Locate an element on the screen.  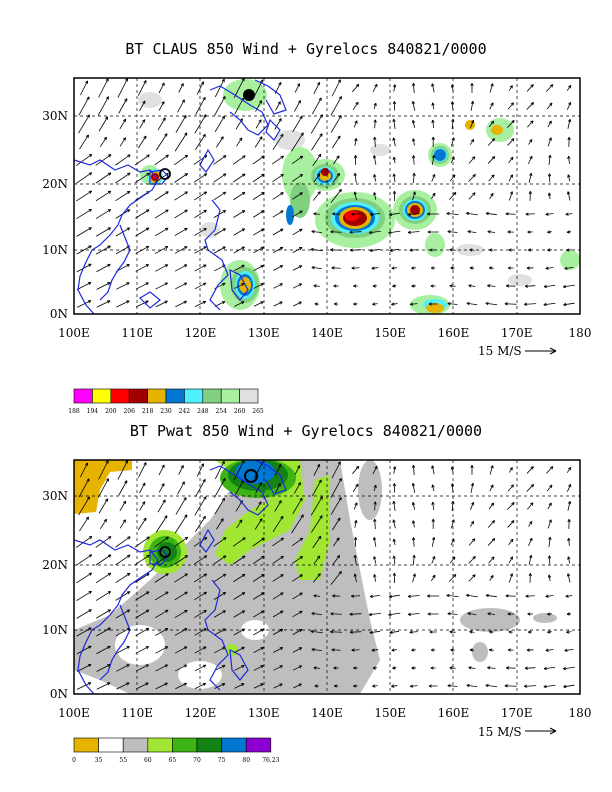
panel2-colorbar: 0 35 55 60 65 70 75 80 76.23 is located at coordinates (176, 750).